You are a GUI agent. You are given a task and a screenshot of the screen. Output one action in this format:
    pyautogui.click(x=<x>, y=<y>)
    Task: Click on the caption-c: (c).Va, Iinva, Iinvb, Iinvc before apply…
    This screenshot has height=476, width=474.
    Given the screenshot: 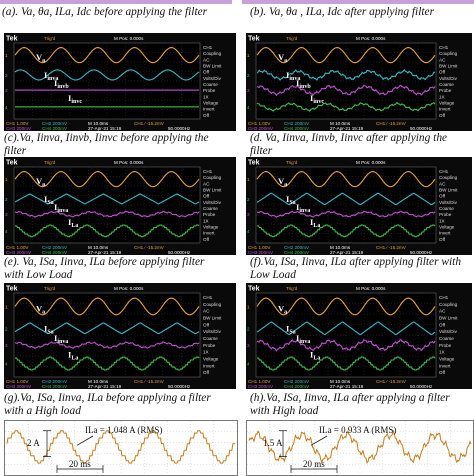 What is the action you would take?
    pyautogui.click(x=106, y=138)
    